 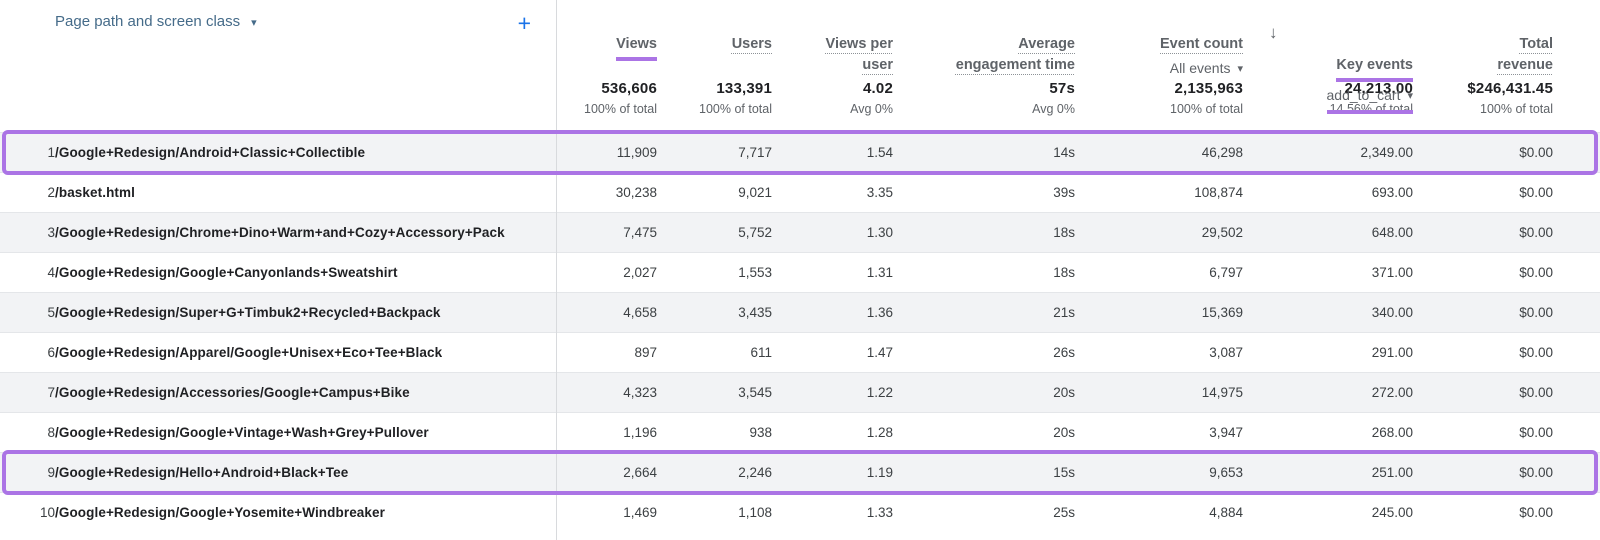 What do you see at coordinates (620, 109) in the screenshot?
I see `totals-views-sub: 100% of total` at bounding box center [620, 109].